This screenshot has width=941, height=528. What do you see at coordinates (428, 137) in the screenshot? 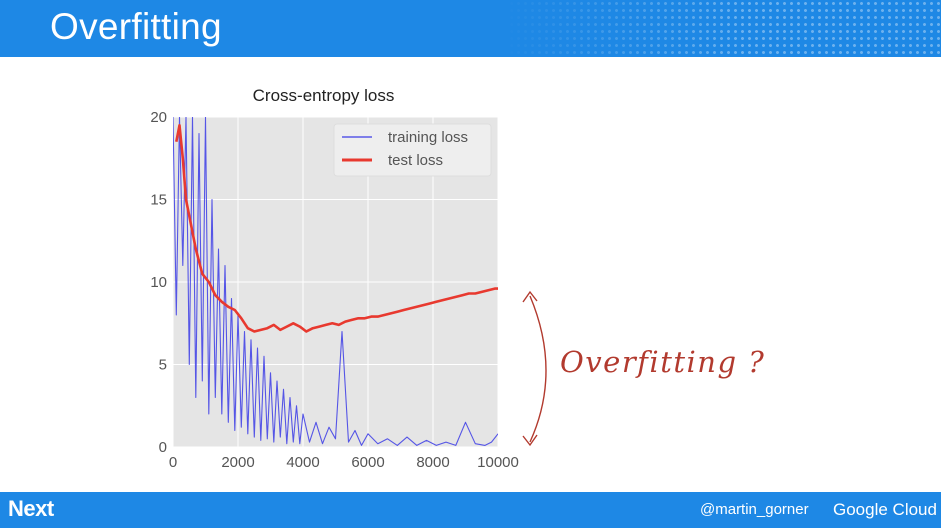
I see `legend-label: training loss` at bounding box center [428, 137].